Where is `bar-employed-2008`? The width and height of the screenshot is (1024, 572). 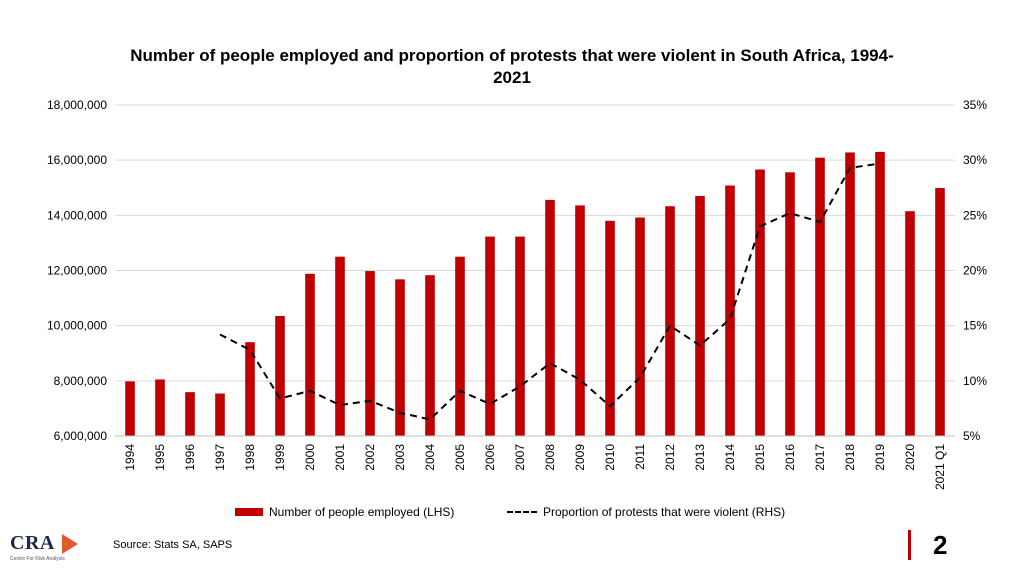 bar-employed-2008 is located at coordinates (550, 317).